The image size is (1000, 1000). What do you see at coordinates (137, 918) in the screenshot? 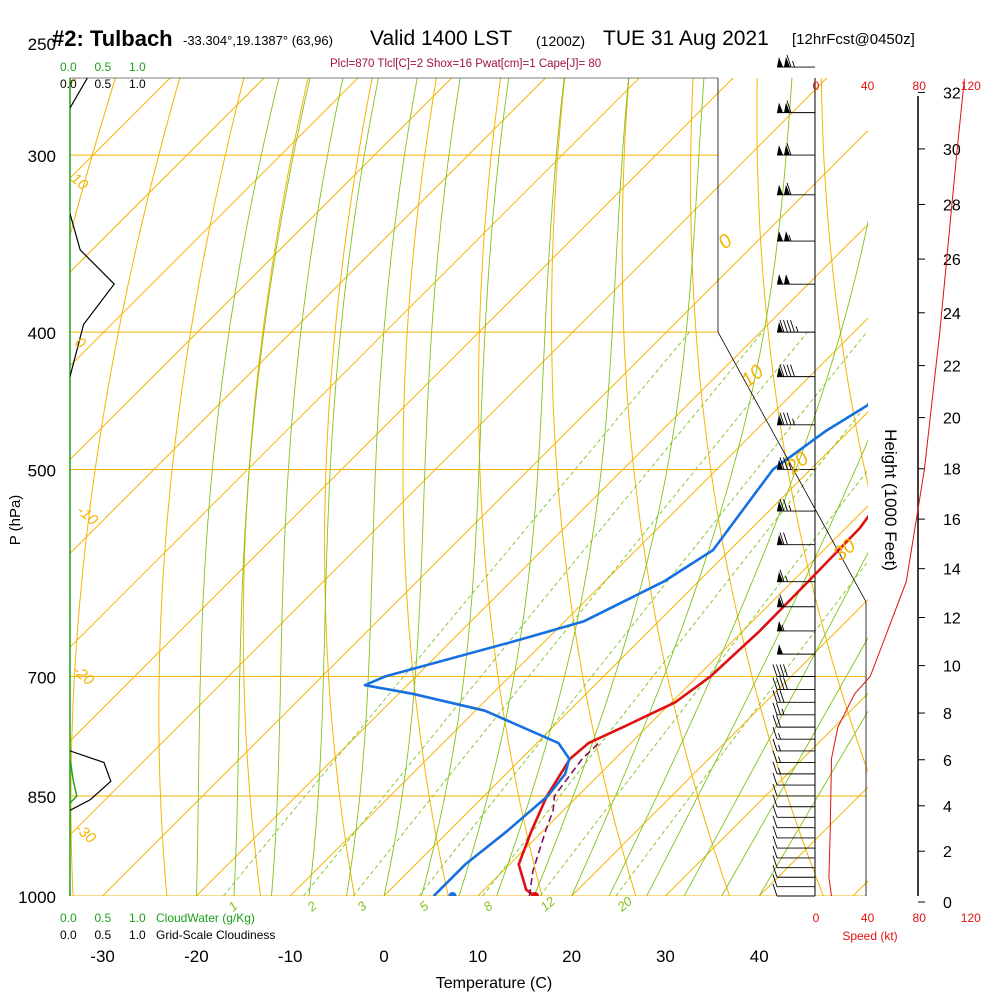
I see `cloud-water-tick-bottom: 1.0` at bounding box center [137, 918].